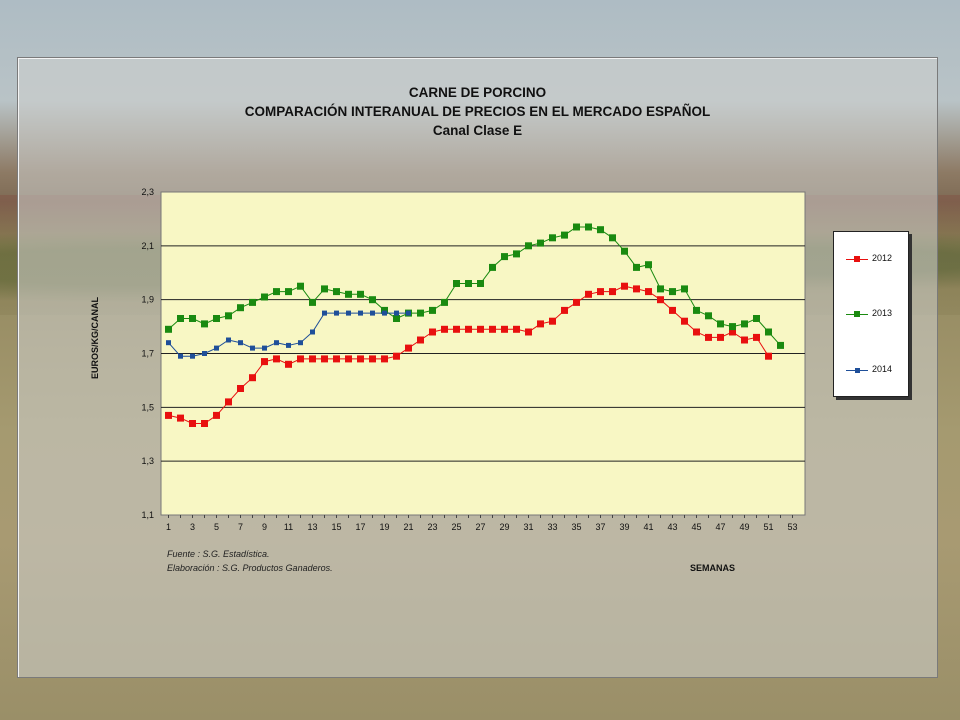  Describe the element at coordinates (147, 461) in the screenshot. I see `y-tick-label: 1,3` at that location.